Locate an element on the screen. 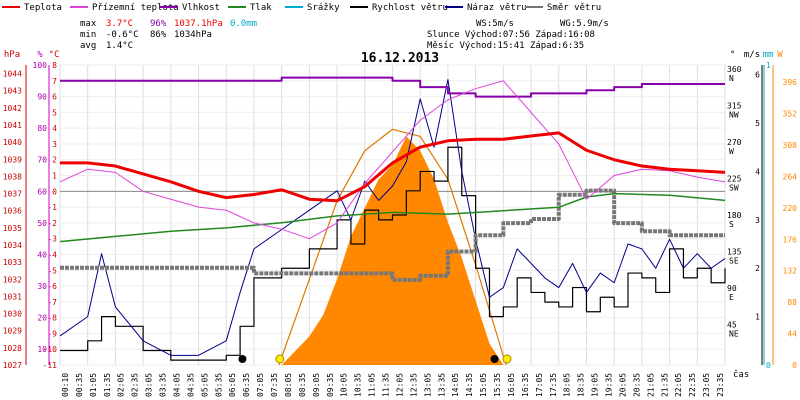  stat-min-press: 1034hPa is located at coordinates (193, 35).